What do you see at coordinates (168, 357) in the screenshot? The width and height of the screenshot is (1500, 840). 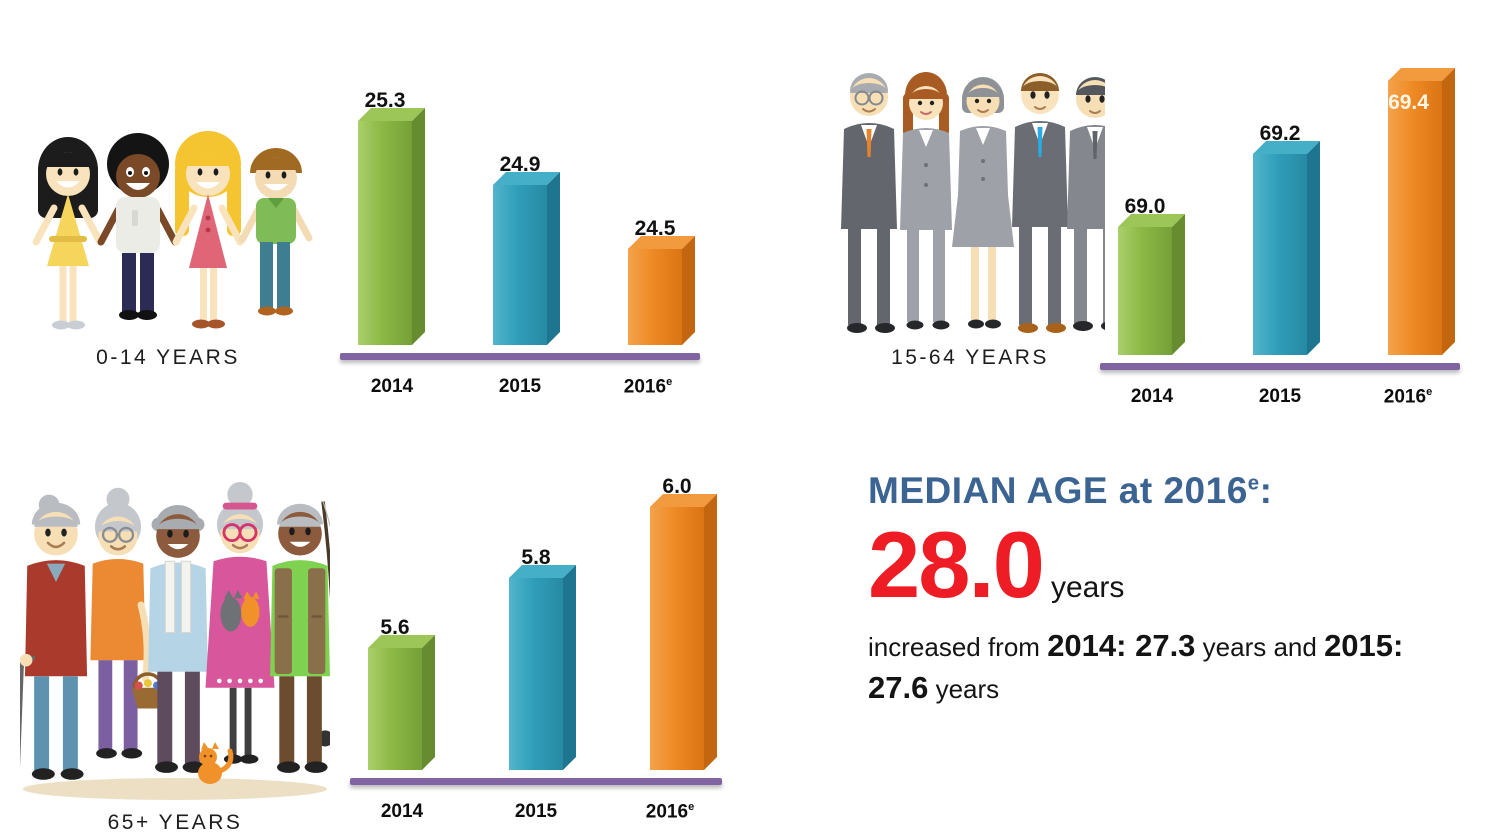 I see `figure-caption-children: 0-14 YEARS` at bounding box center [168, 357].